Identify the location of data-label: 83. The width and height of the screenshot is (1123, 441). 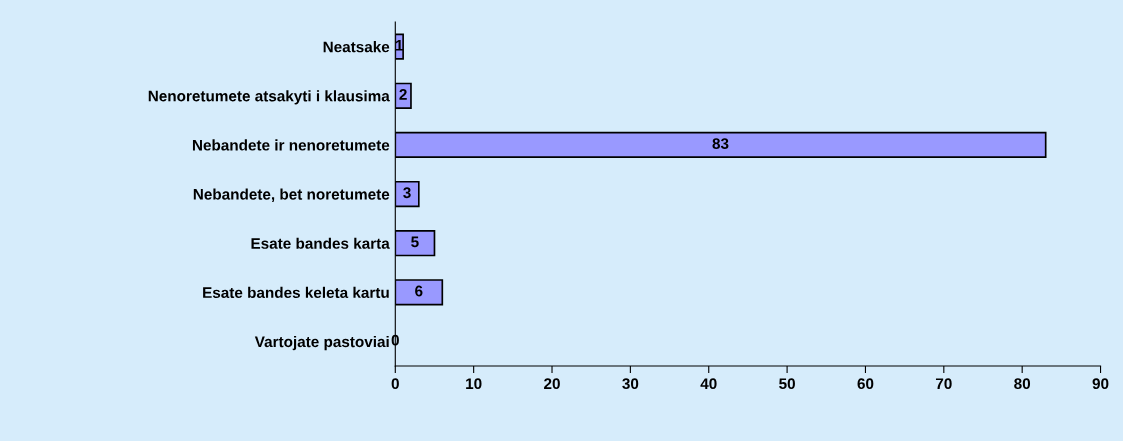
(720, 144).